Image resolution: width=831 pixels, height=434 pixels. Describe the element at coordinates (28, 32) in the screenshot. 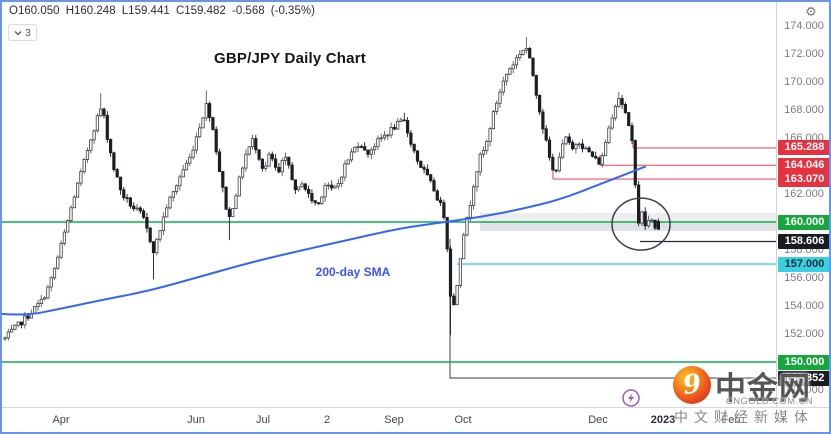

I see `legend-collapse-count: 3` at that location.